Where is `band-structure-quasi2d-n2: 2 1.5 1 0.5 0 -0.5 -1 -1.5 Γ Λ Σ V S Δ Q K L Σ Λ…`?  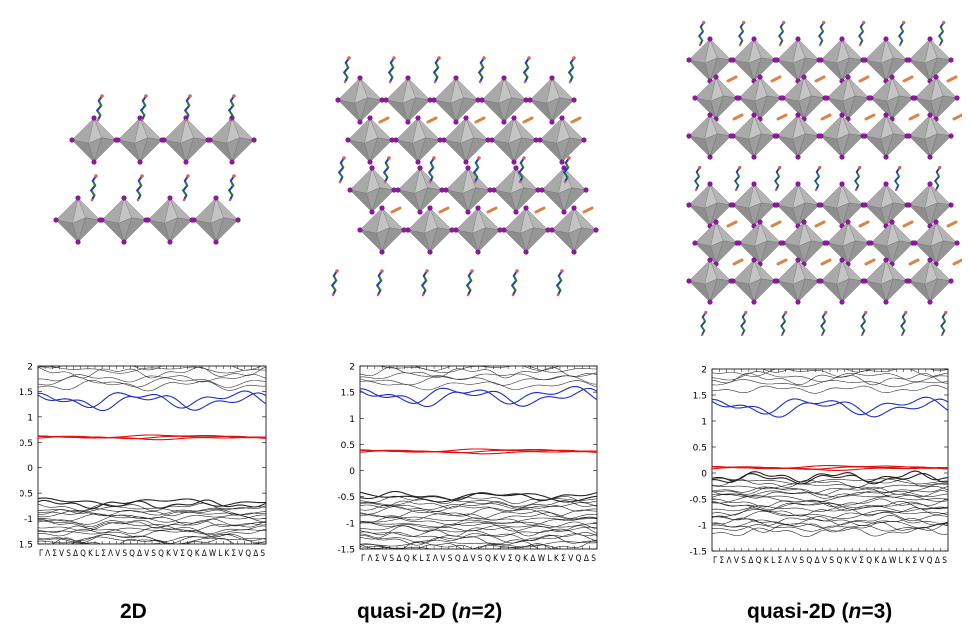
band-structure-quasi2d-n2: 2 1.5 1 0.5 0 -0.5 -1 -1.5 Γ Λ Σ V S Δ Q K L Σ Λ… is located at coordinates (467, 463).